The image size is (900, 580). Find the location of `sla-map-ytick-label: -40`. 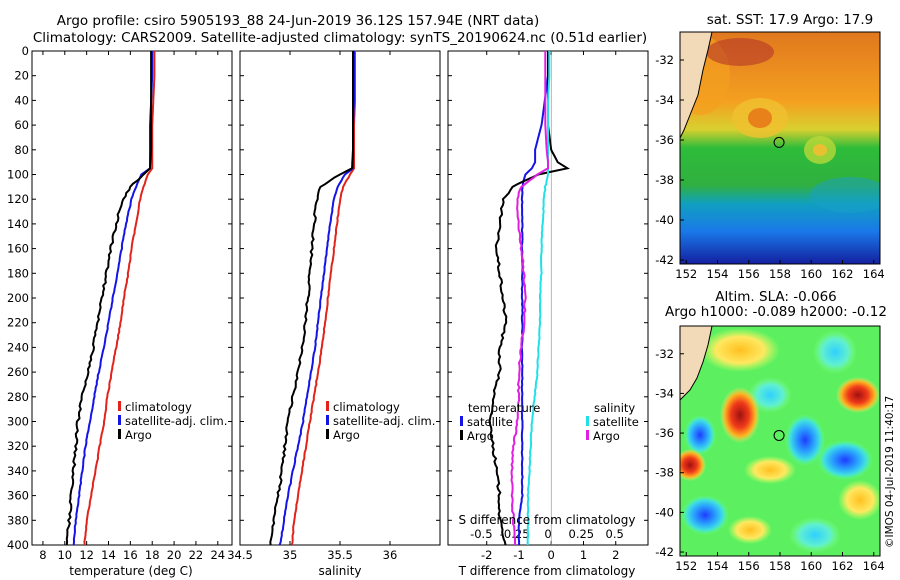

sla-map-ytick-label: -40 is located at coordinates (664, 512).